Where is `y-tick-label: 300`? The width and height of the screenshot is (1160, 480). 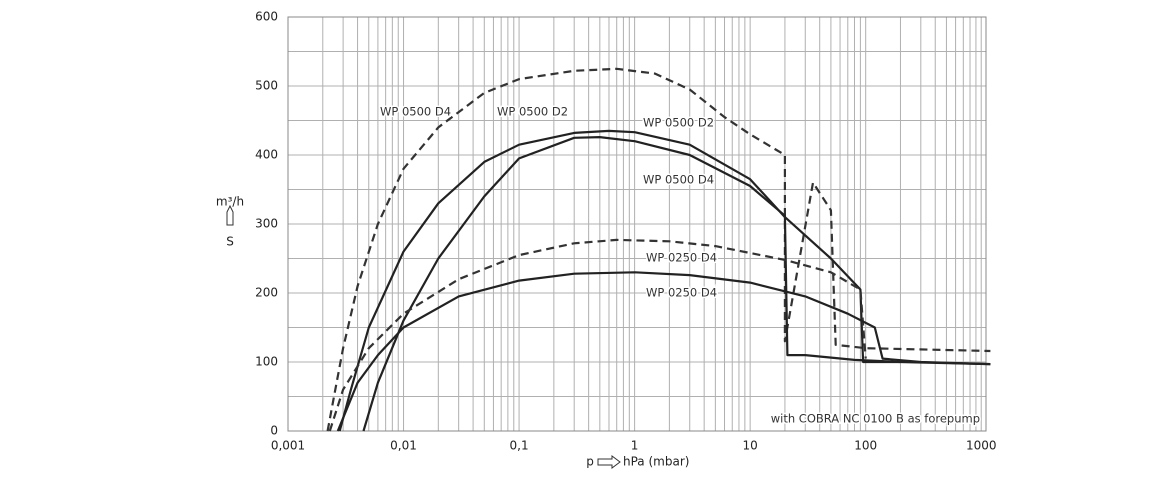
y-tick-label: 300 is located at coordinates (266, 224).